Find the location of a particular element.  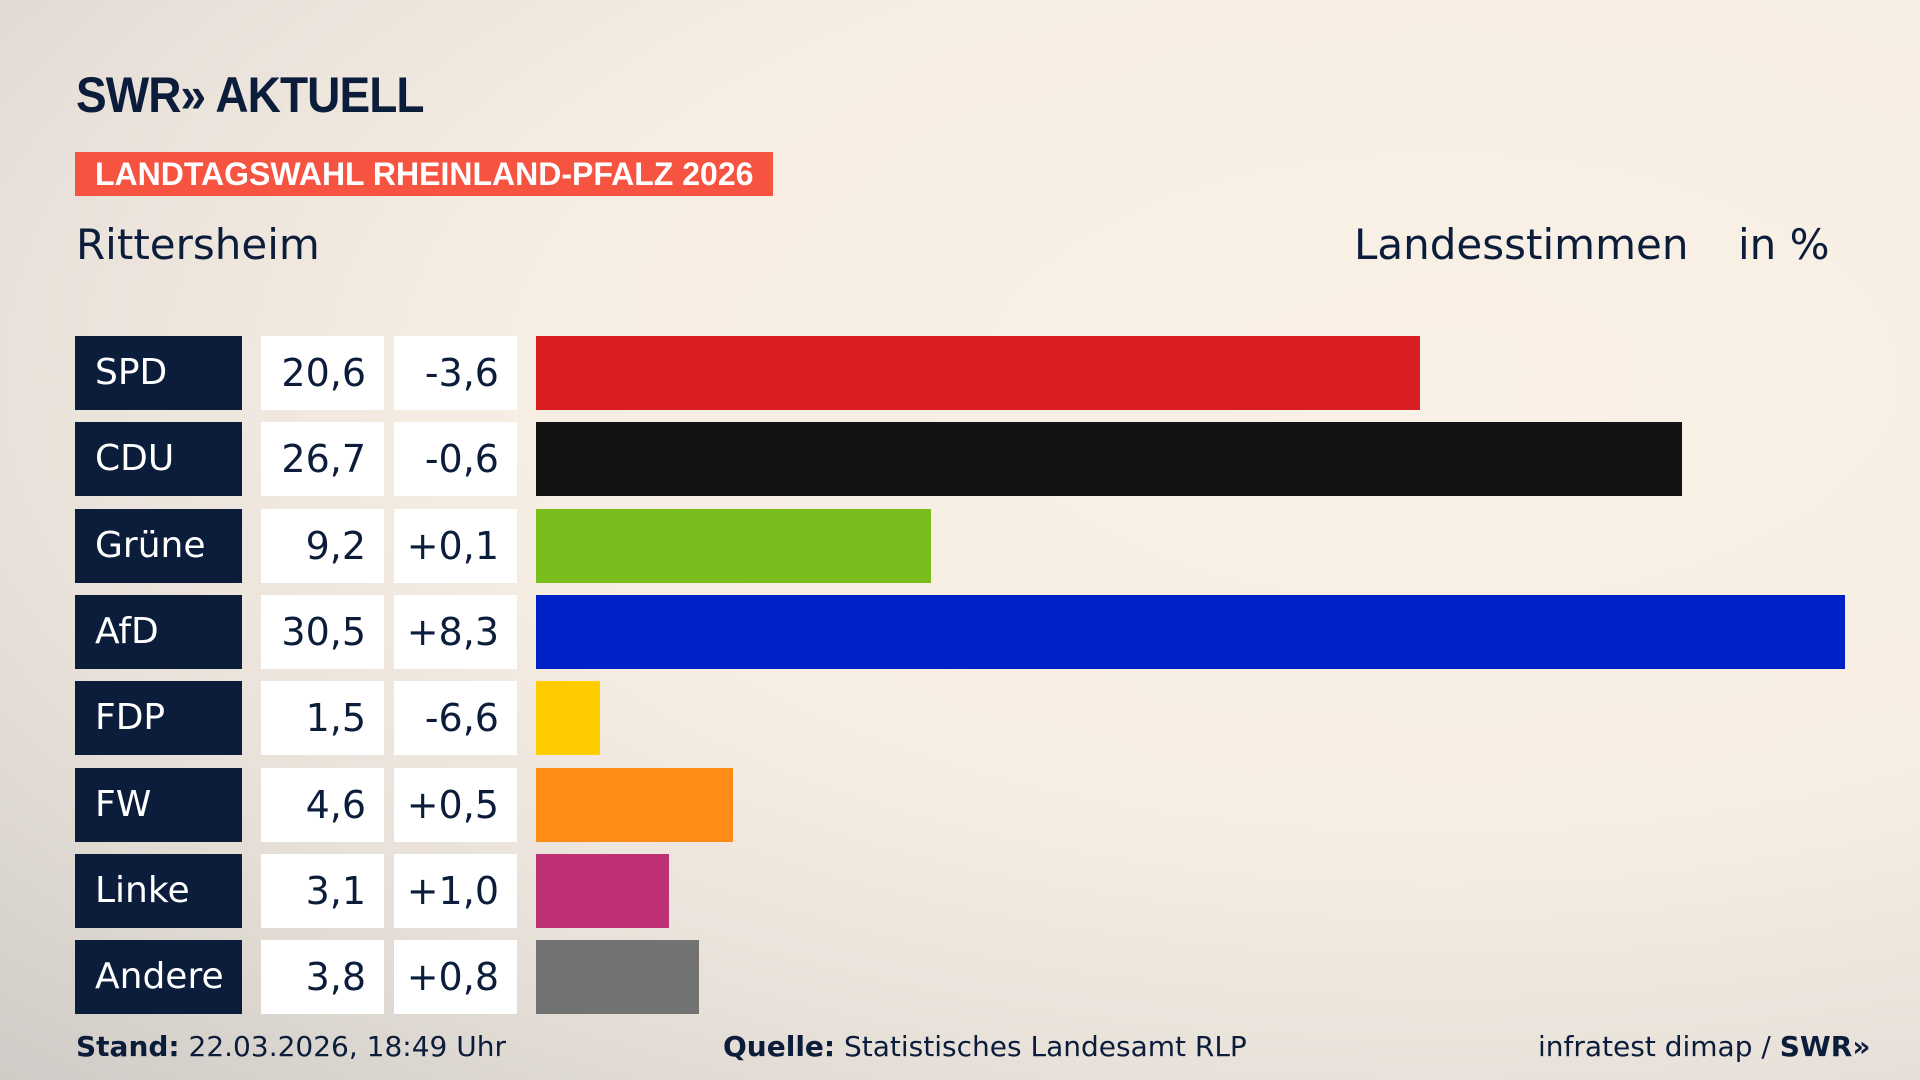

party-label: FDP is located at coordinates (158, 718).